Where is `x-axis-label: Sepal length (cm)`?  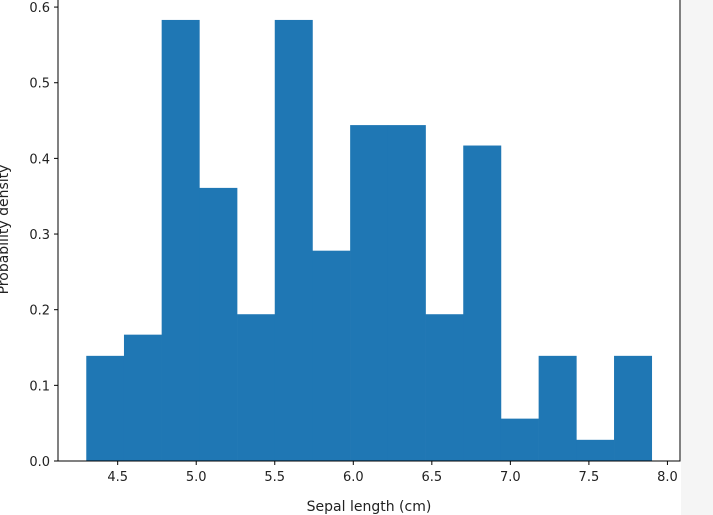
x-axis-label: Sepal length (cm) is located at coordinates (369, 507).